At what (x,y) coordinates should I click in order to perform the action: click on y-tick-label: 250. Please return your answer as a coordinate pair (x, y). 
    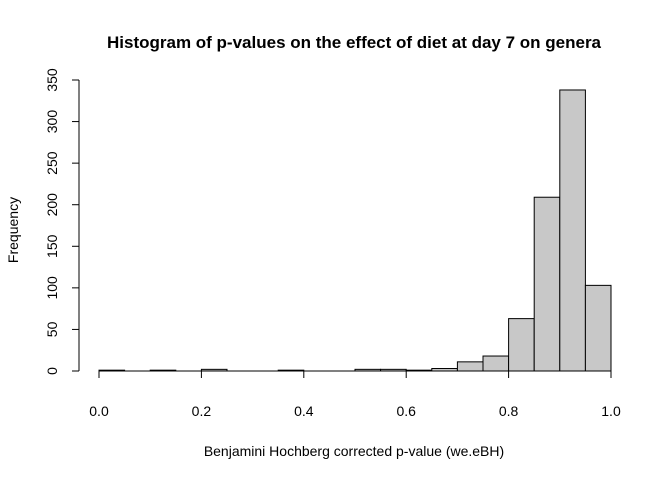
    Looking at the image, I should click on (52, 163).